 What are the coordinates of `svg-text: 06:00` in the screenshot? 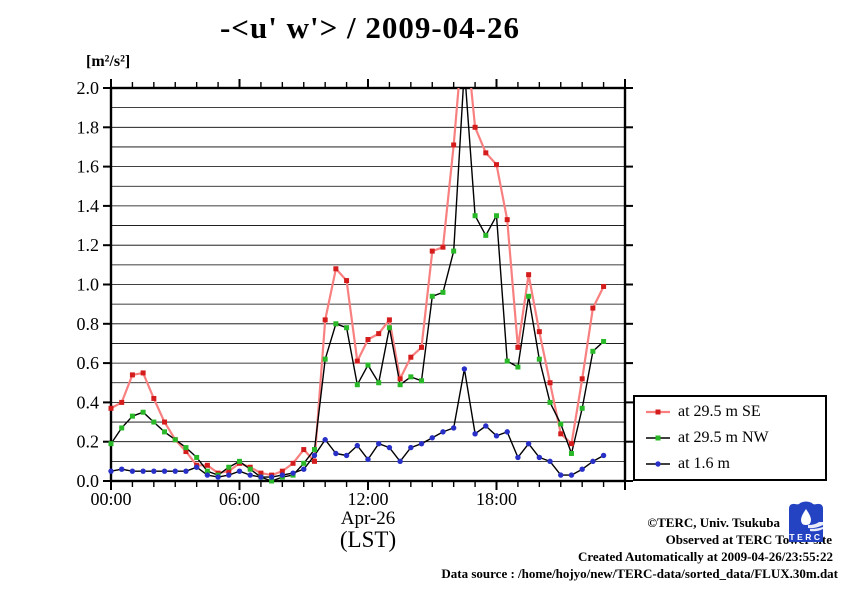 It's located at (239, 499).